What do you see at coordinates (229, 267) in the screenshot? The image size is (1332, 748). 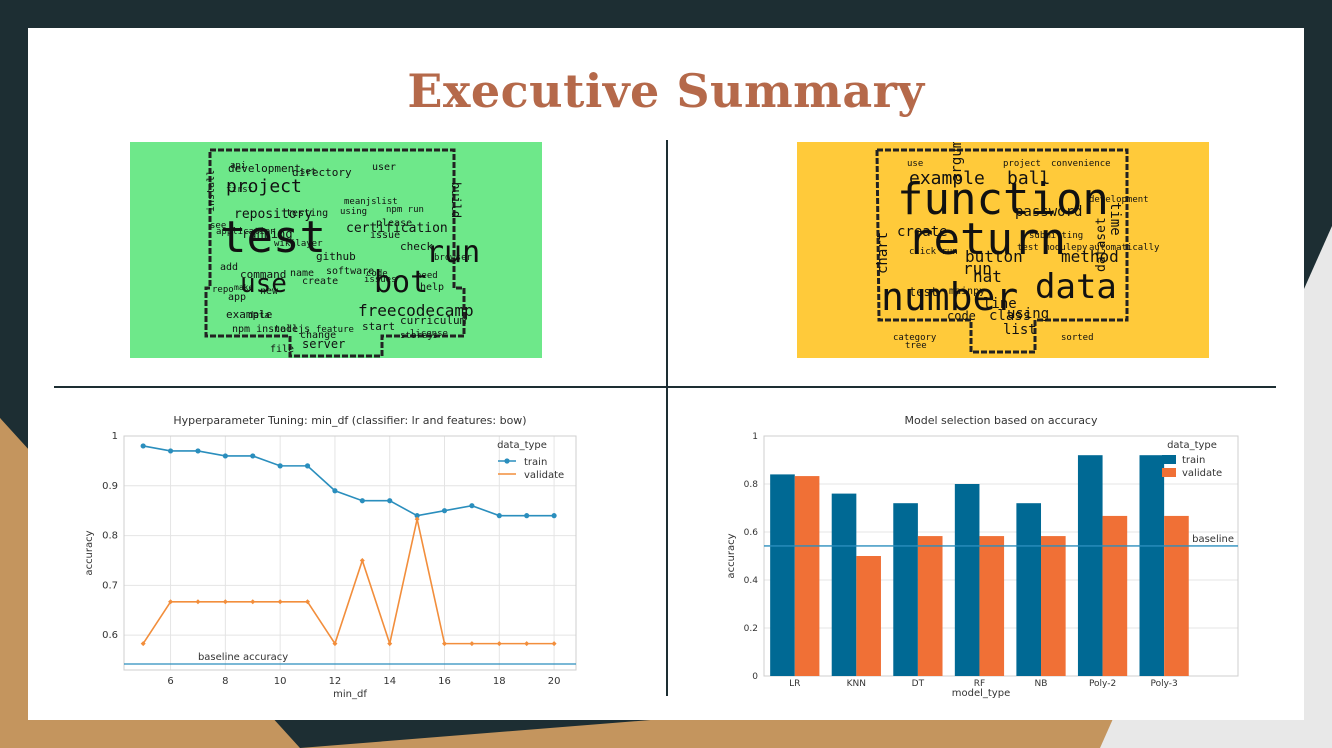 I see `word-cloud-word: add` at bounding box center [229, 267].